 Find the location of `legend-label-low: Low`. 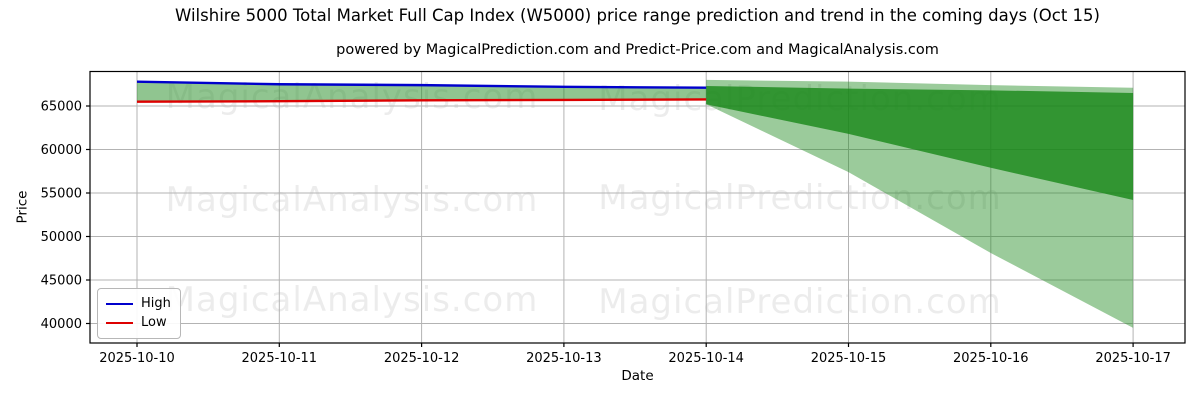

legend-label-low: Low is located at coordinates (154, 322).